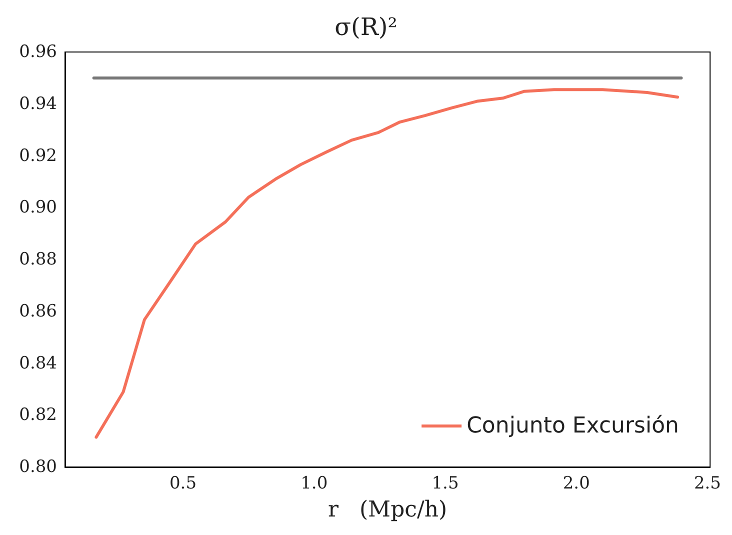  Describe the element at coordinates (38, 208) in the screenshot. I see `y-tick-label: 0.90` at that location.